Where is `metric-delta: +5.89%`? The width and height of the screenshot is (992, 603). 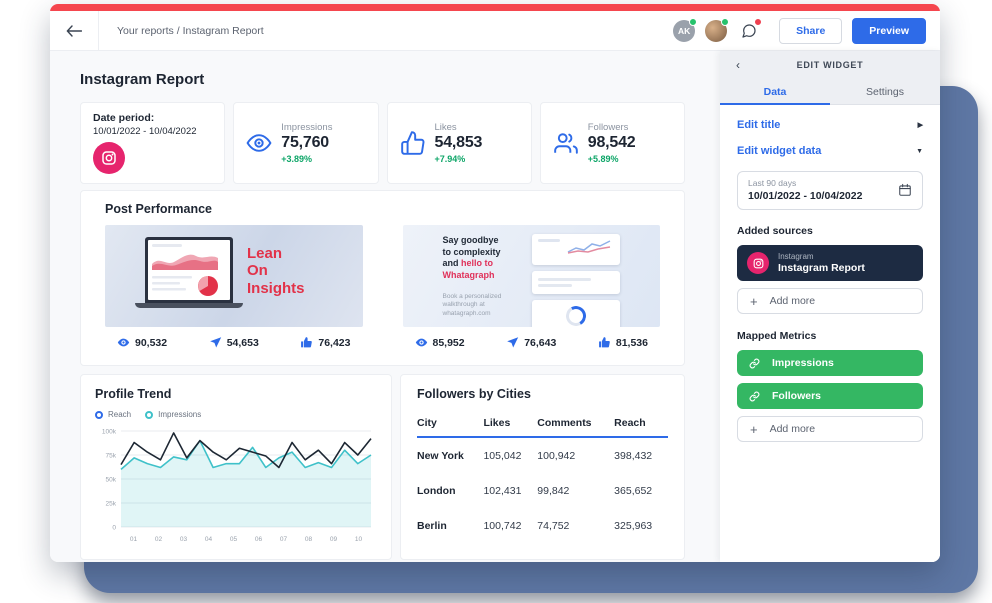
metric-delta: +5.89% is located at coordinates (603, 159).